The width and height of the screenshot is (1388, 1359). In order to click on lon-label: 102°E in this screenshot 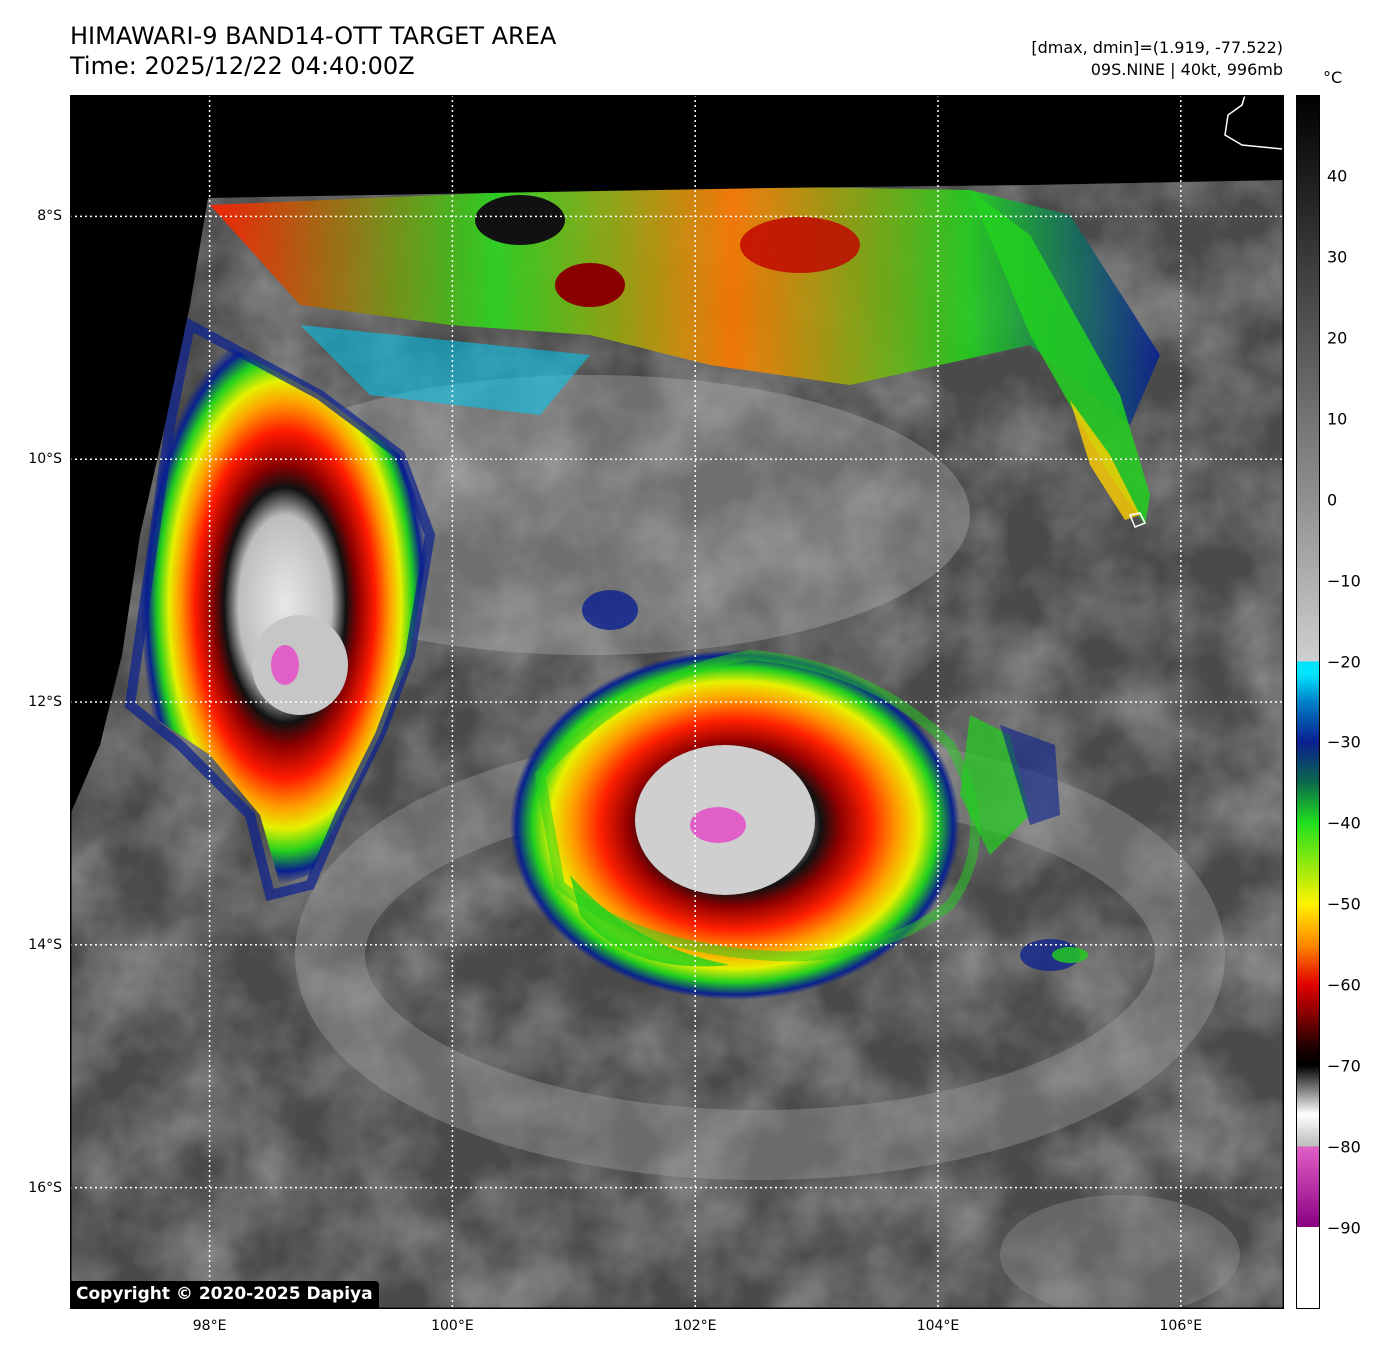, I will do `click(695, 1326)`.